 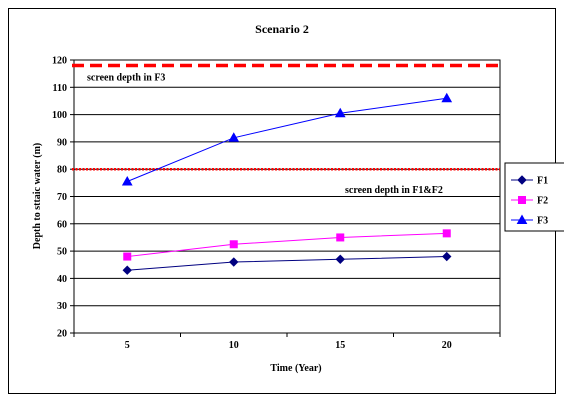 What do you see at coordinates (59, 61) in the screenshot?
I see `y-tick-label: 120` at bounding box center [59, 61].